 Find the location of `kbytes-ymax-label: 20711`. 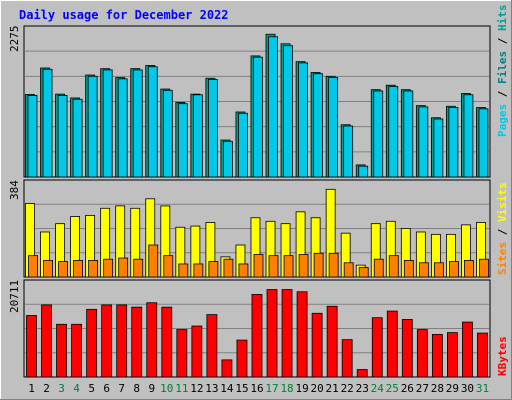

kbytes-ymax-label: 20711 is located at coordinates (14, 296).